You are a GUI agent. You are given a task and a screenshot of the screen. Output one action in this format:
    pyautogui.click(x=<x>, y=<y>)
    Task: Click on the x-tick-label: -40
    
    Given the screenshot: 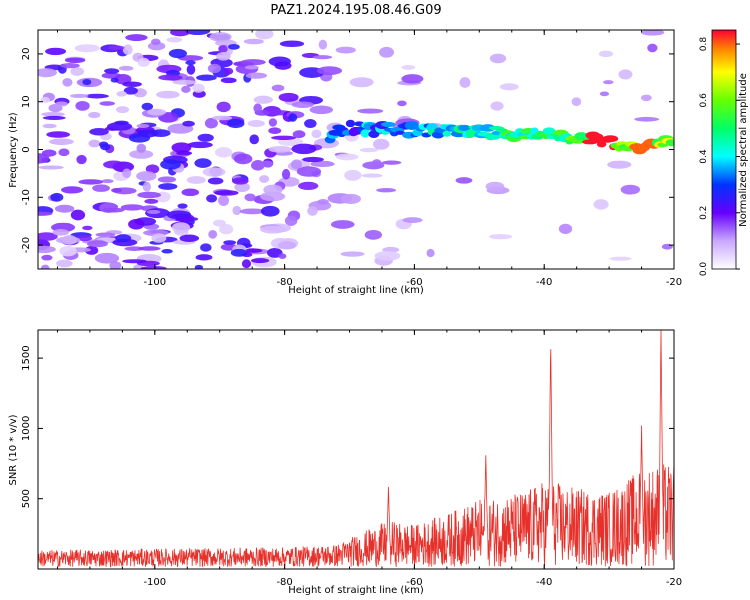 What is the action you would take?
    pyautogui.click(x=544, y=282)
    